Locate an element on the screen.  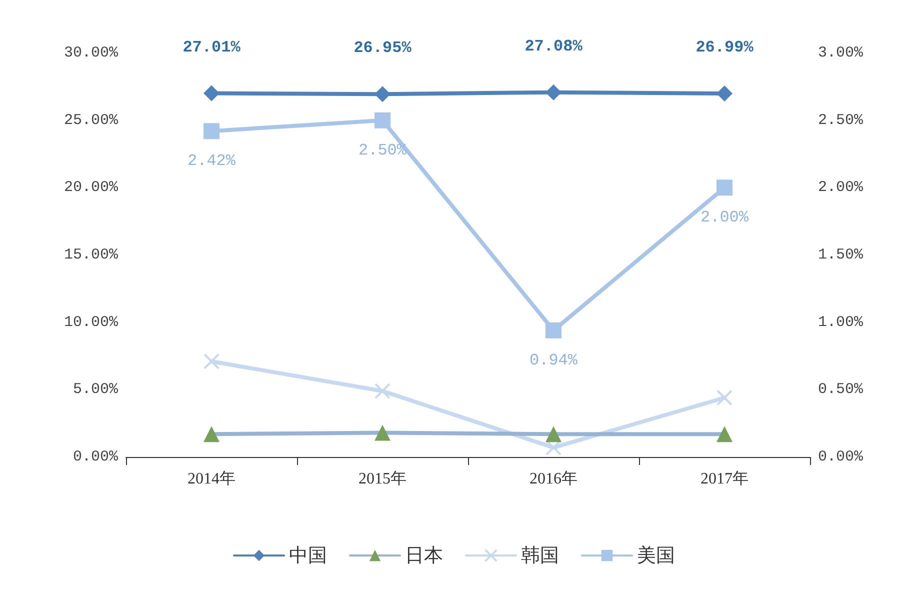
y-tick-label: 5.00% is located at coordinates (95, 389).